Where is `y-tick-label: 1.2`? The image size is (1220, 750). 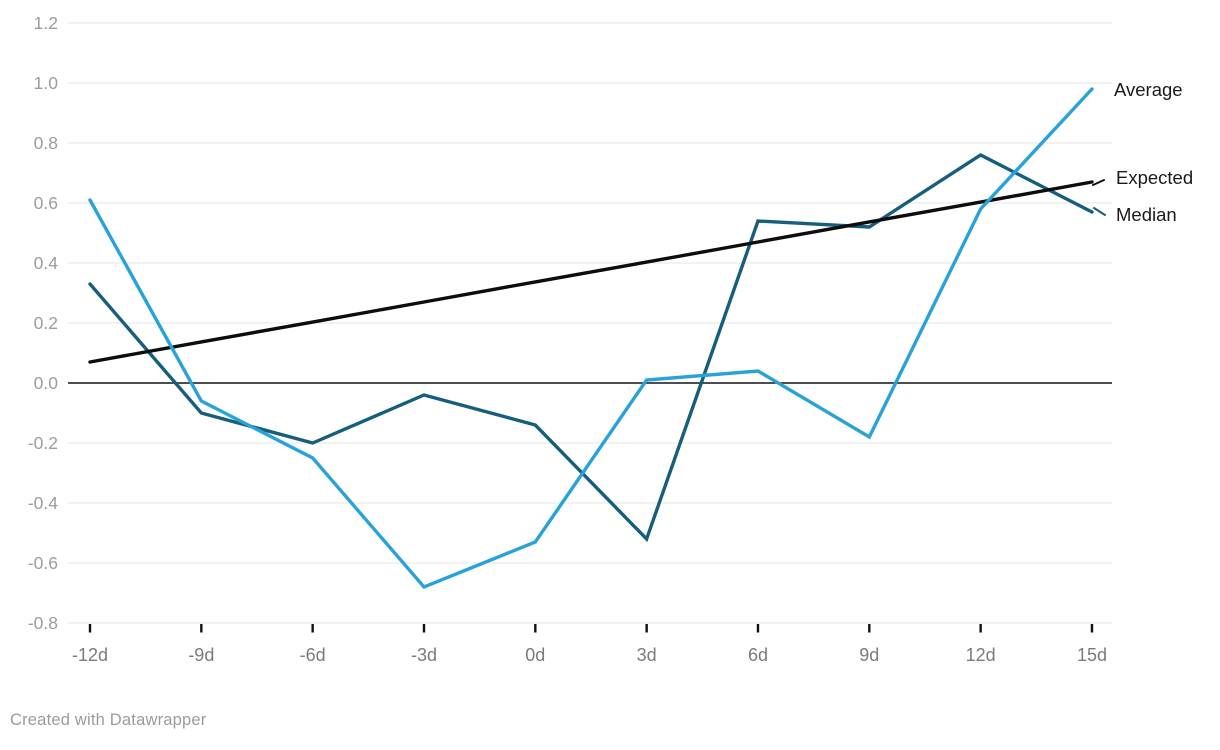 y-tick-label: 1.2 is located at coordinates (46, 23).